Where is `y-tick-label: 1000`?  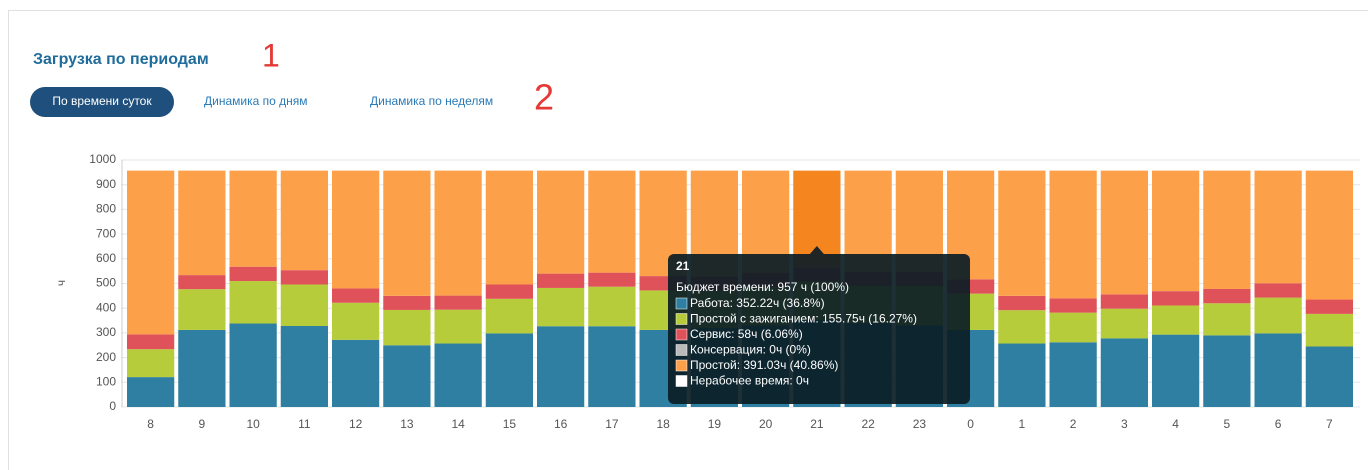
y-tick-label: 1000 is located at coordinates (102, 159).